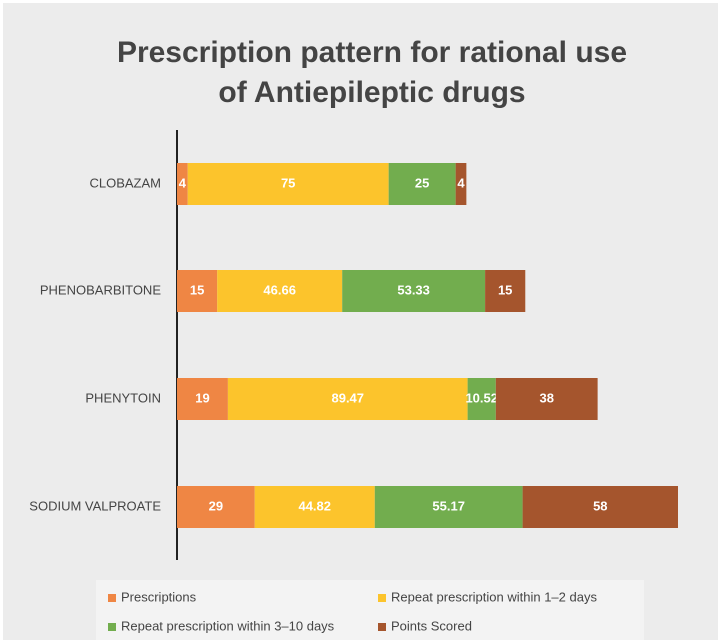 The width and height of the screenshot is (721, 643). Describe the element at coordinates (125, 182) in the screenshot. I see `y-tick-label: CLOBAZAM` at that location.